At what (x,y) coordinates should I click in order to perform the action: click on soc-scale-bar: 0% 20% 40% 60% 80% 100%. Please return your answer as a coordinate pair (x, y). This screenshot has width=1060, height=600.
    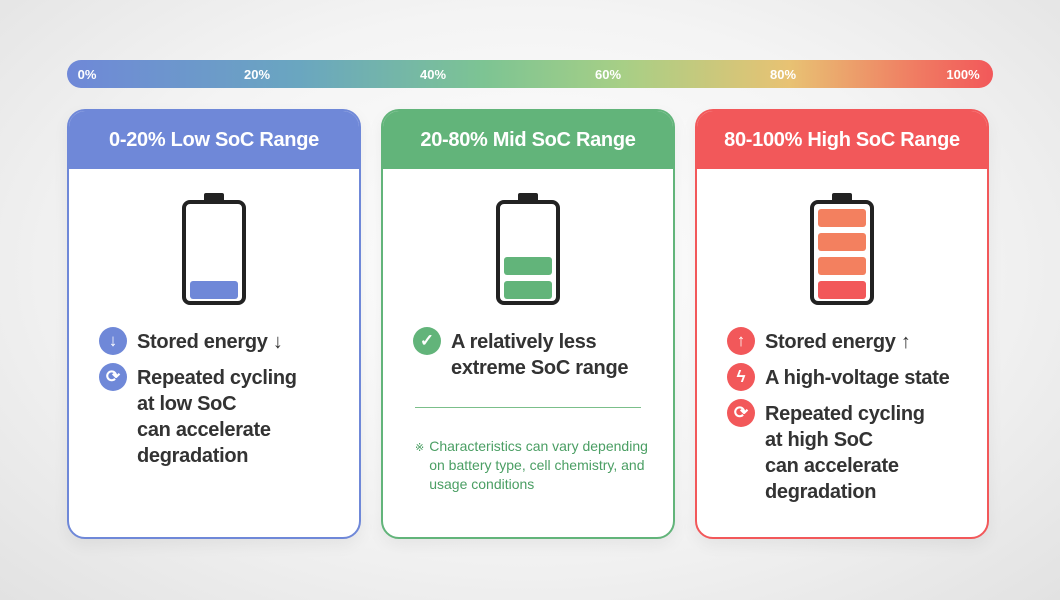
    Looking at the image, I should click on (530, 74).